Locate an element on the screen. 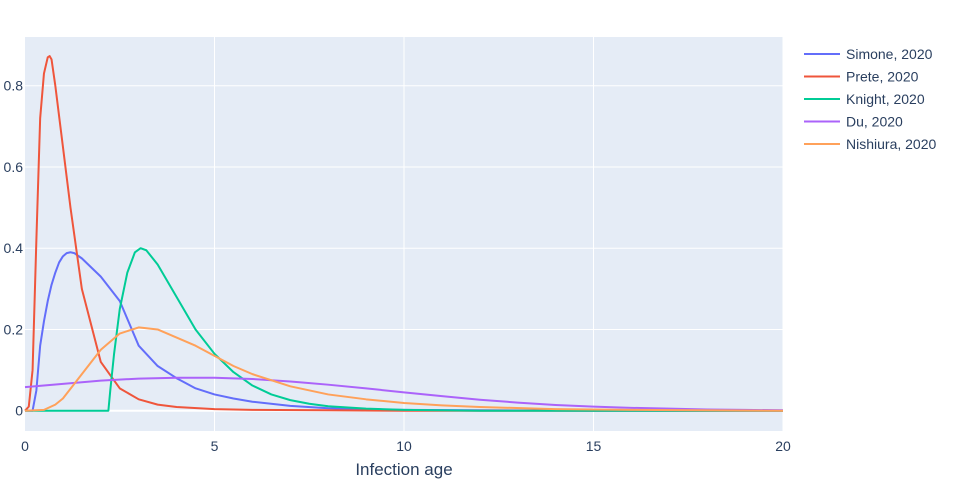 Image resolution: width=960 pixels, height=480 pixels. legend-label: Prete, 2020 is located at coordinates (882, 77).